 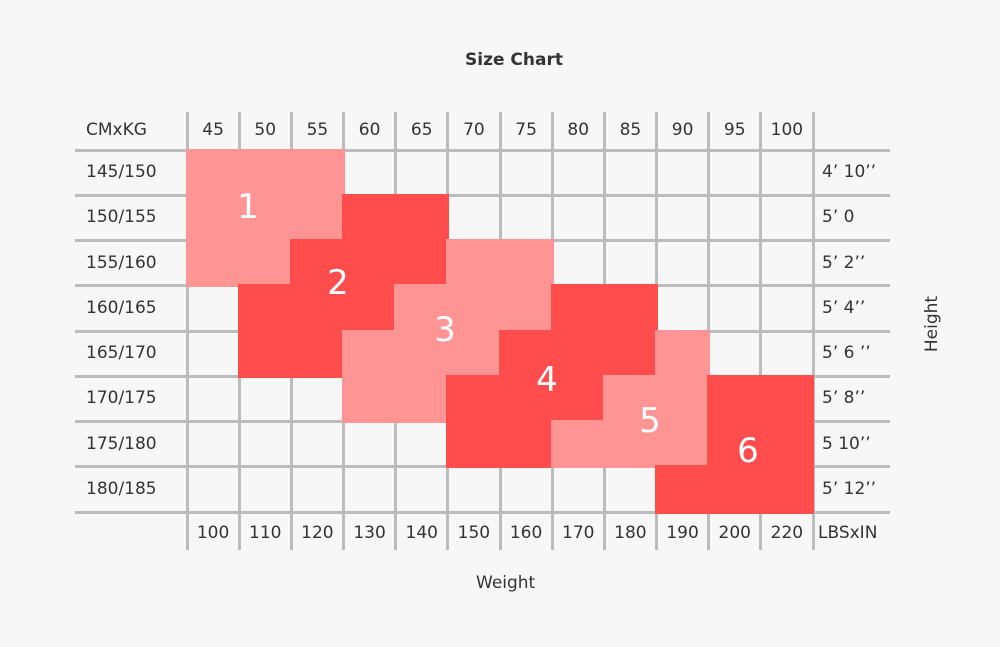 What do you see at coordinates (116, 130) in the screenshot?
I see `corner-label: CMxKG` at bounding box center [116, 130].